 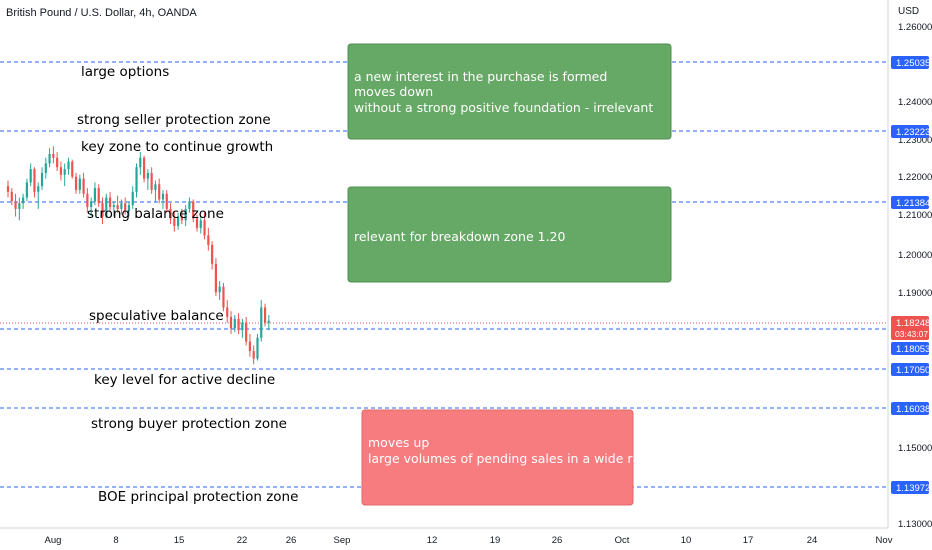 I want to click on candlestick-series, so click(x=138, y=255).